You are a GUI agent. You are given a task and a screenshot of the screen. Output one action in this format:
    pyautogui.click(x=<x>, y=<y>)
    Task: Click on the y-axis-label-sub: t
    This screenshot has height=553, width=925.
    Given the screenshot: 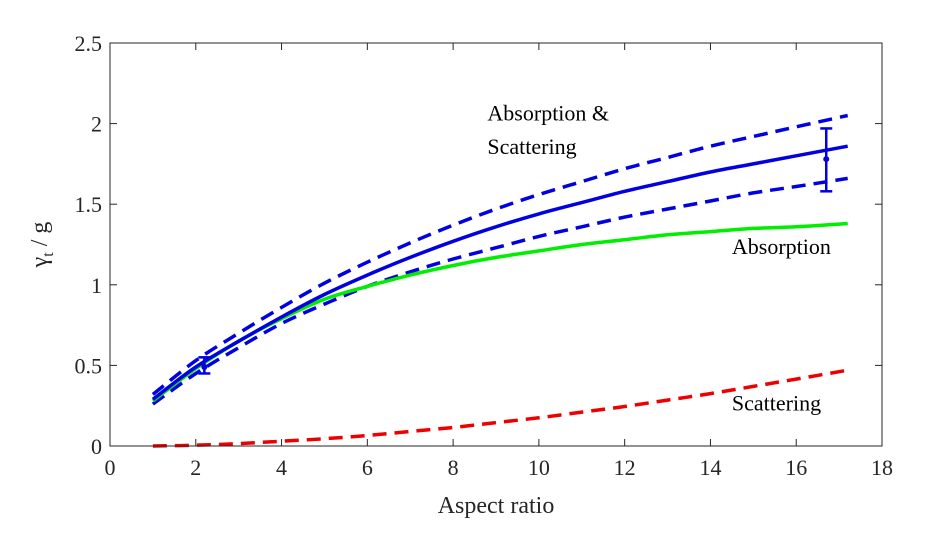 What is the action you would take?
    pyautogui.click(x=48, y=254)
    